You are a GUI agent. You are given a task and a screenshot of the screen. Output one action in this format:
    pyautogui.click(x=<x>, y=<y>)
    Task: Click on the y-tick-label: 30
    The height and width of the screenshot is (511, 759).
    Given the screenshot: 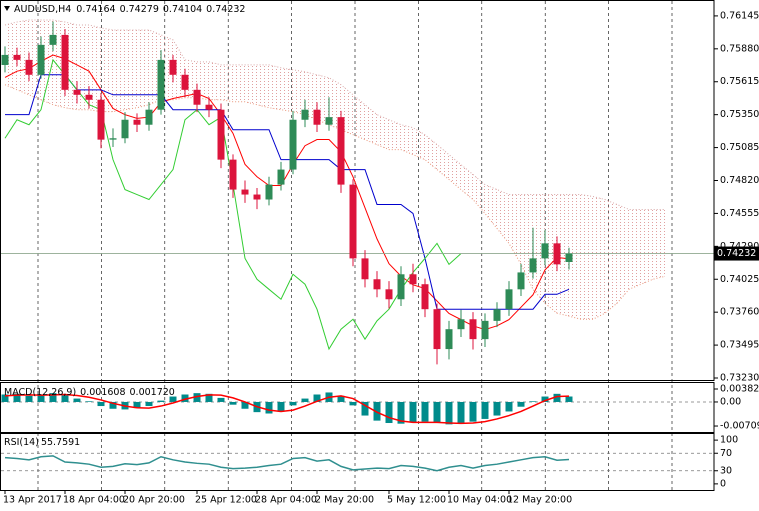 What is the action you would take?
    pyautogui.click(x=726, y=470)
    